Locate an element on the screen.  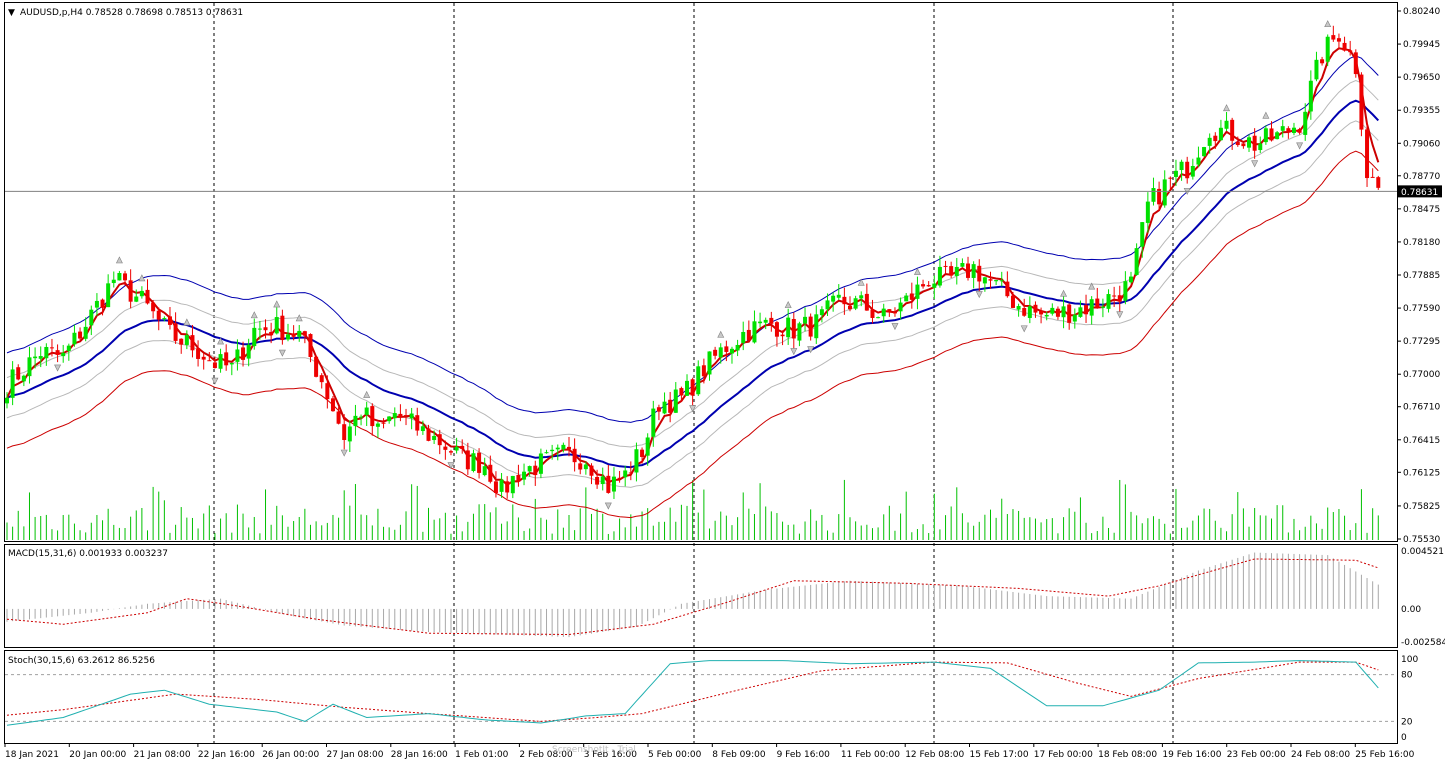
stoch-y-tick-label: 80 is located at coordinates (1407, 676).